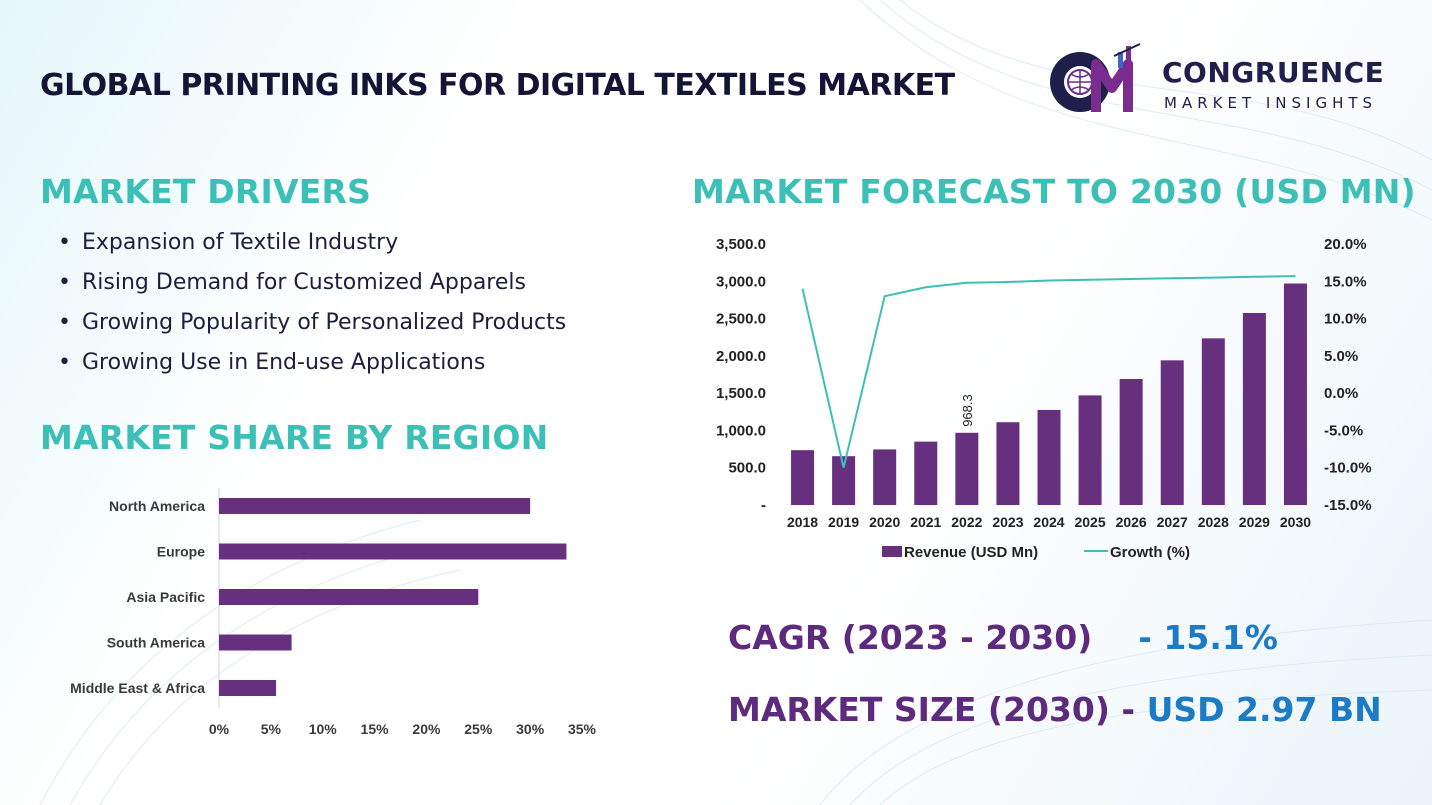 This screenshot has height=805, width=1432. I want to click on region-label: South America, so click(156, 643).